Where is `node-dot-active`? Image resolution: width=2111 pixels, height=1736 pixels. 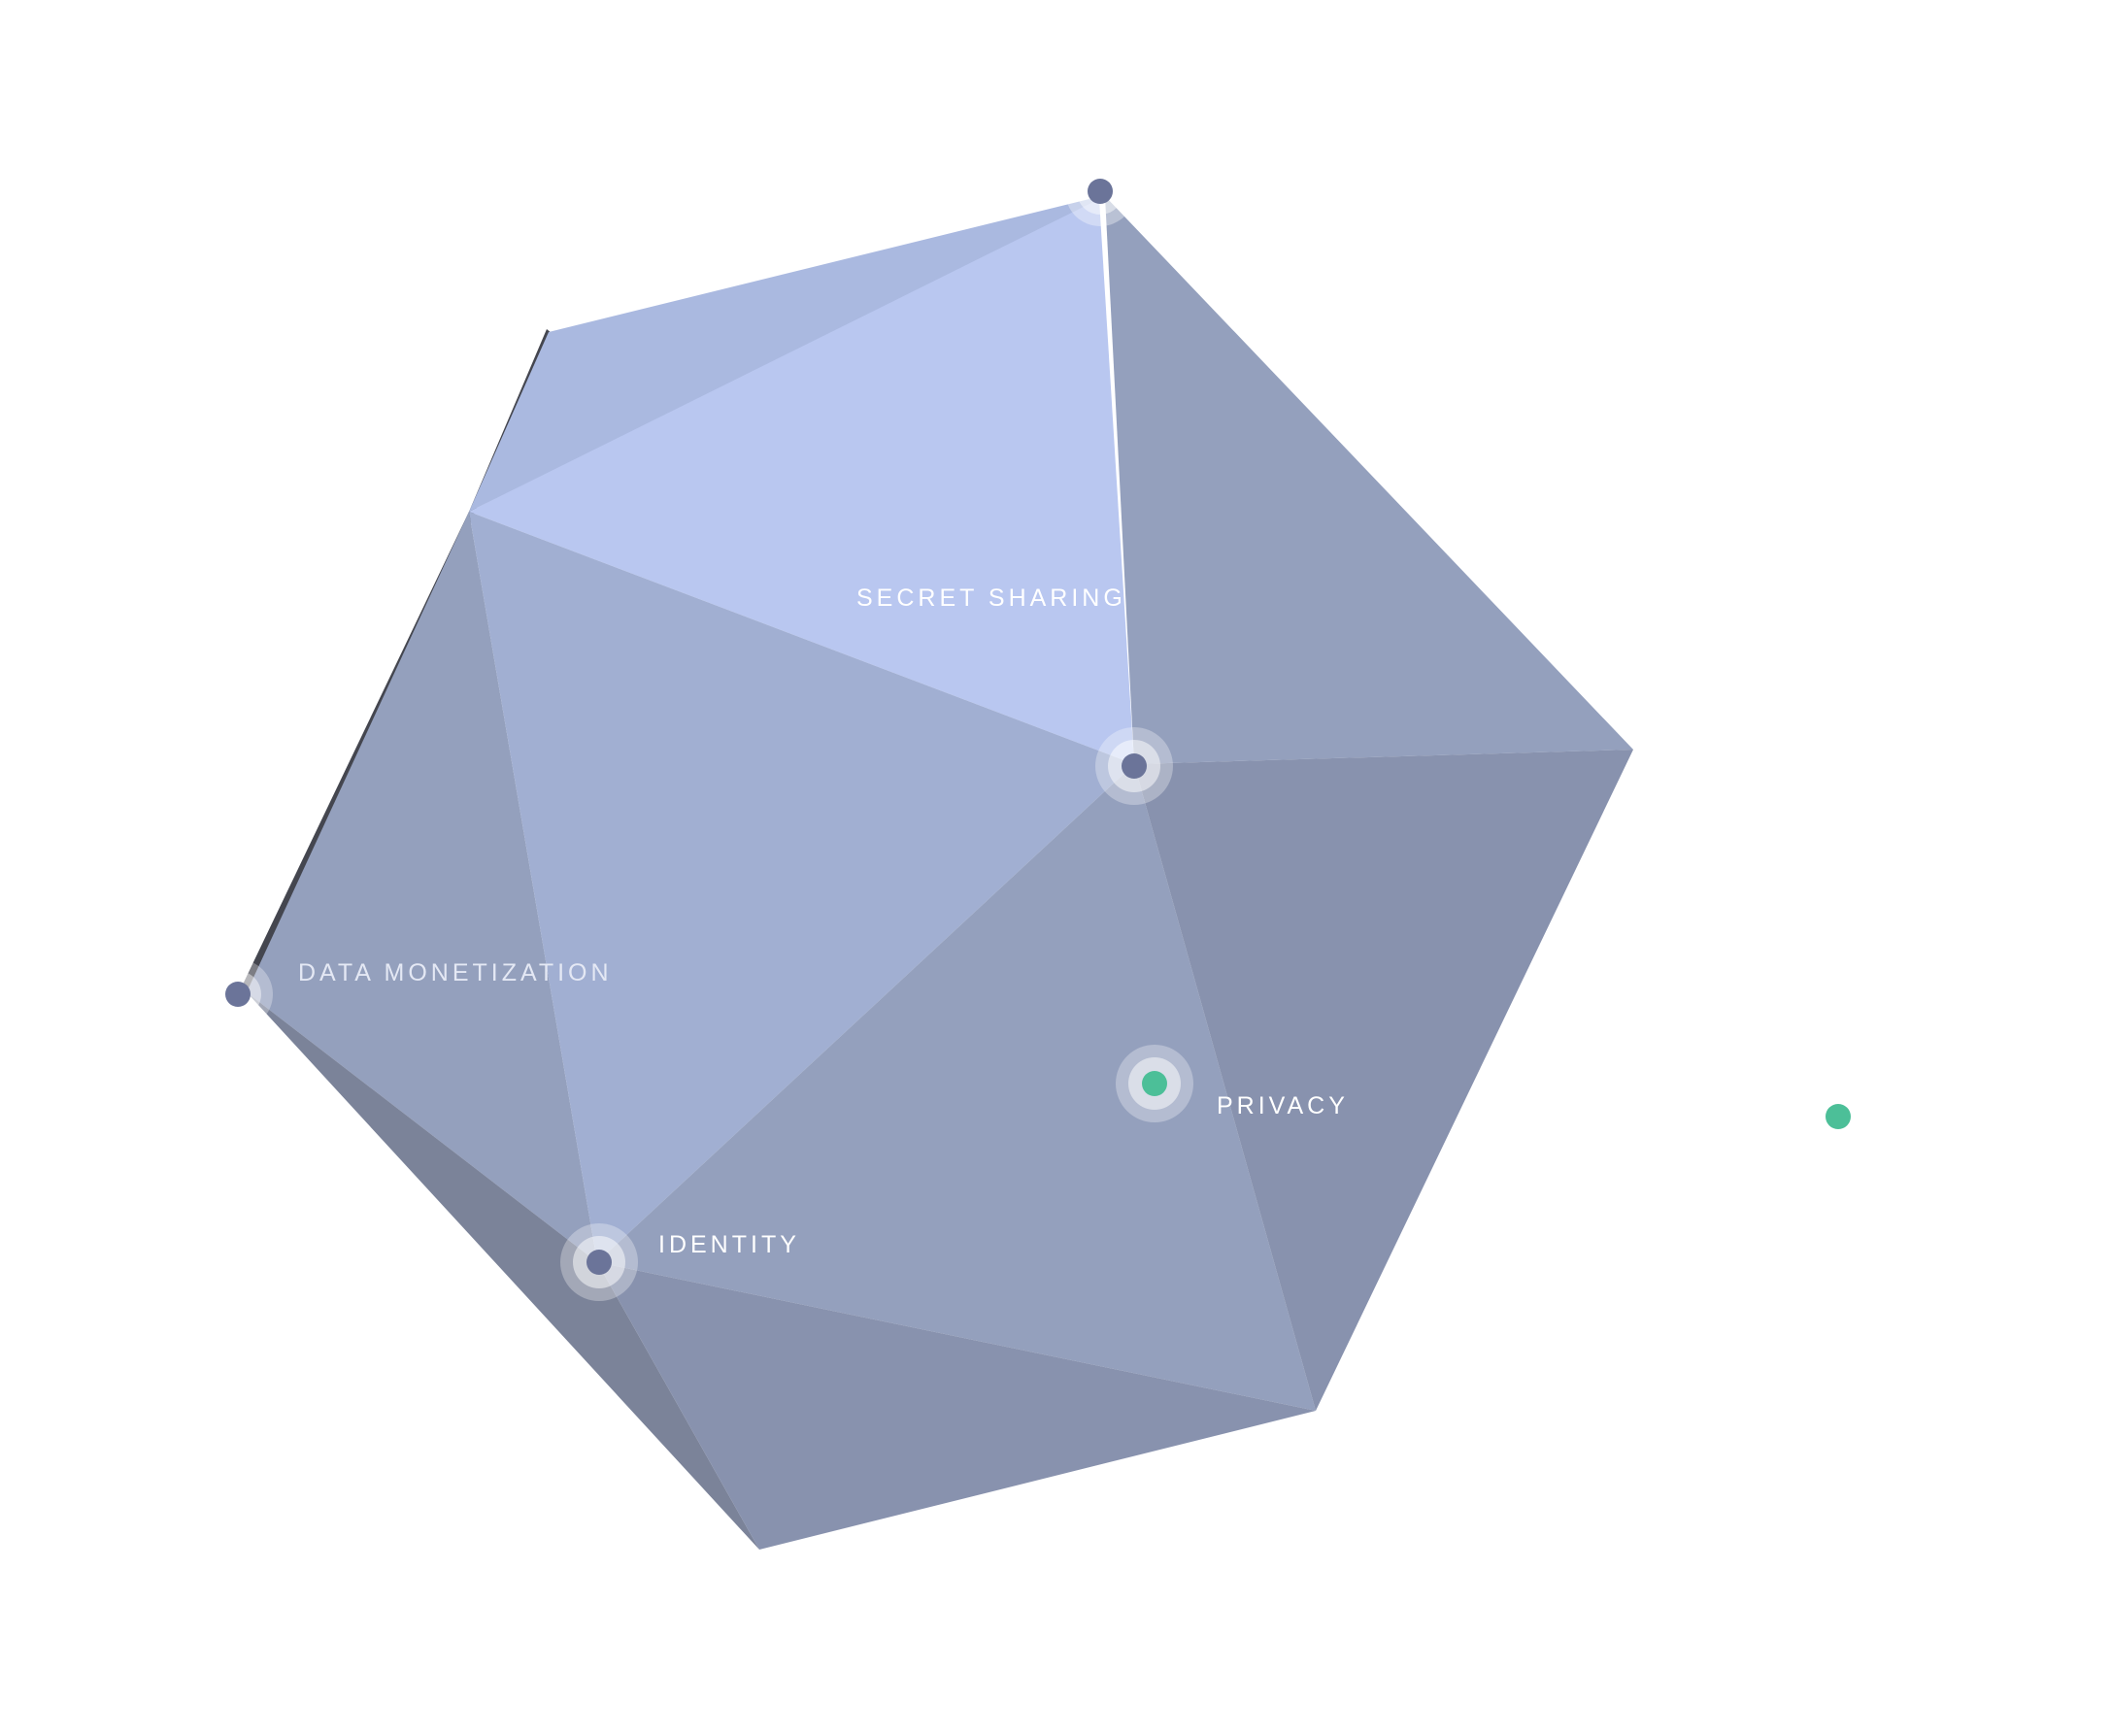
node-dot-active is located at coordinates (1155, 1083).